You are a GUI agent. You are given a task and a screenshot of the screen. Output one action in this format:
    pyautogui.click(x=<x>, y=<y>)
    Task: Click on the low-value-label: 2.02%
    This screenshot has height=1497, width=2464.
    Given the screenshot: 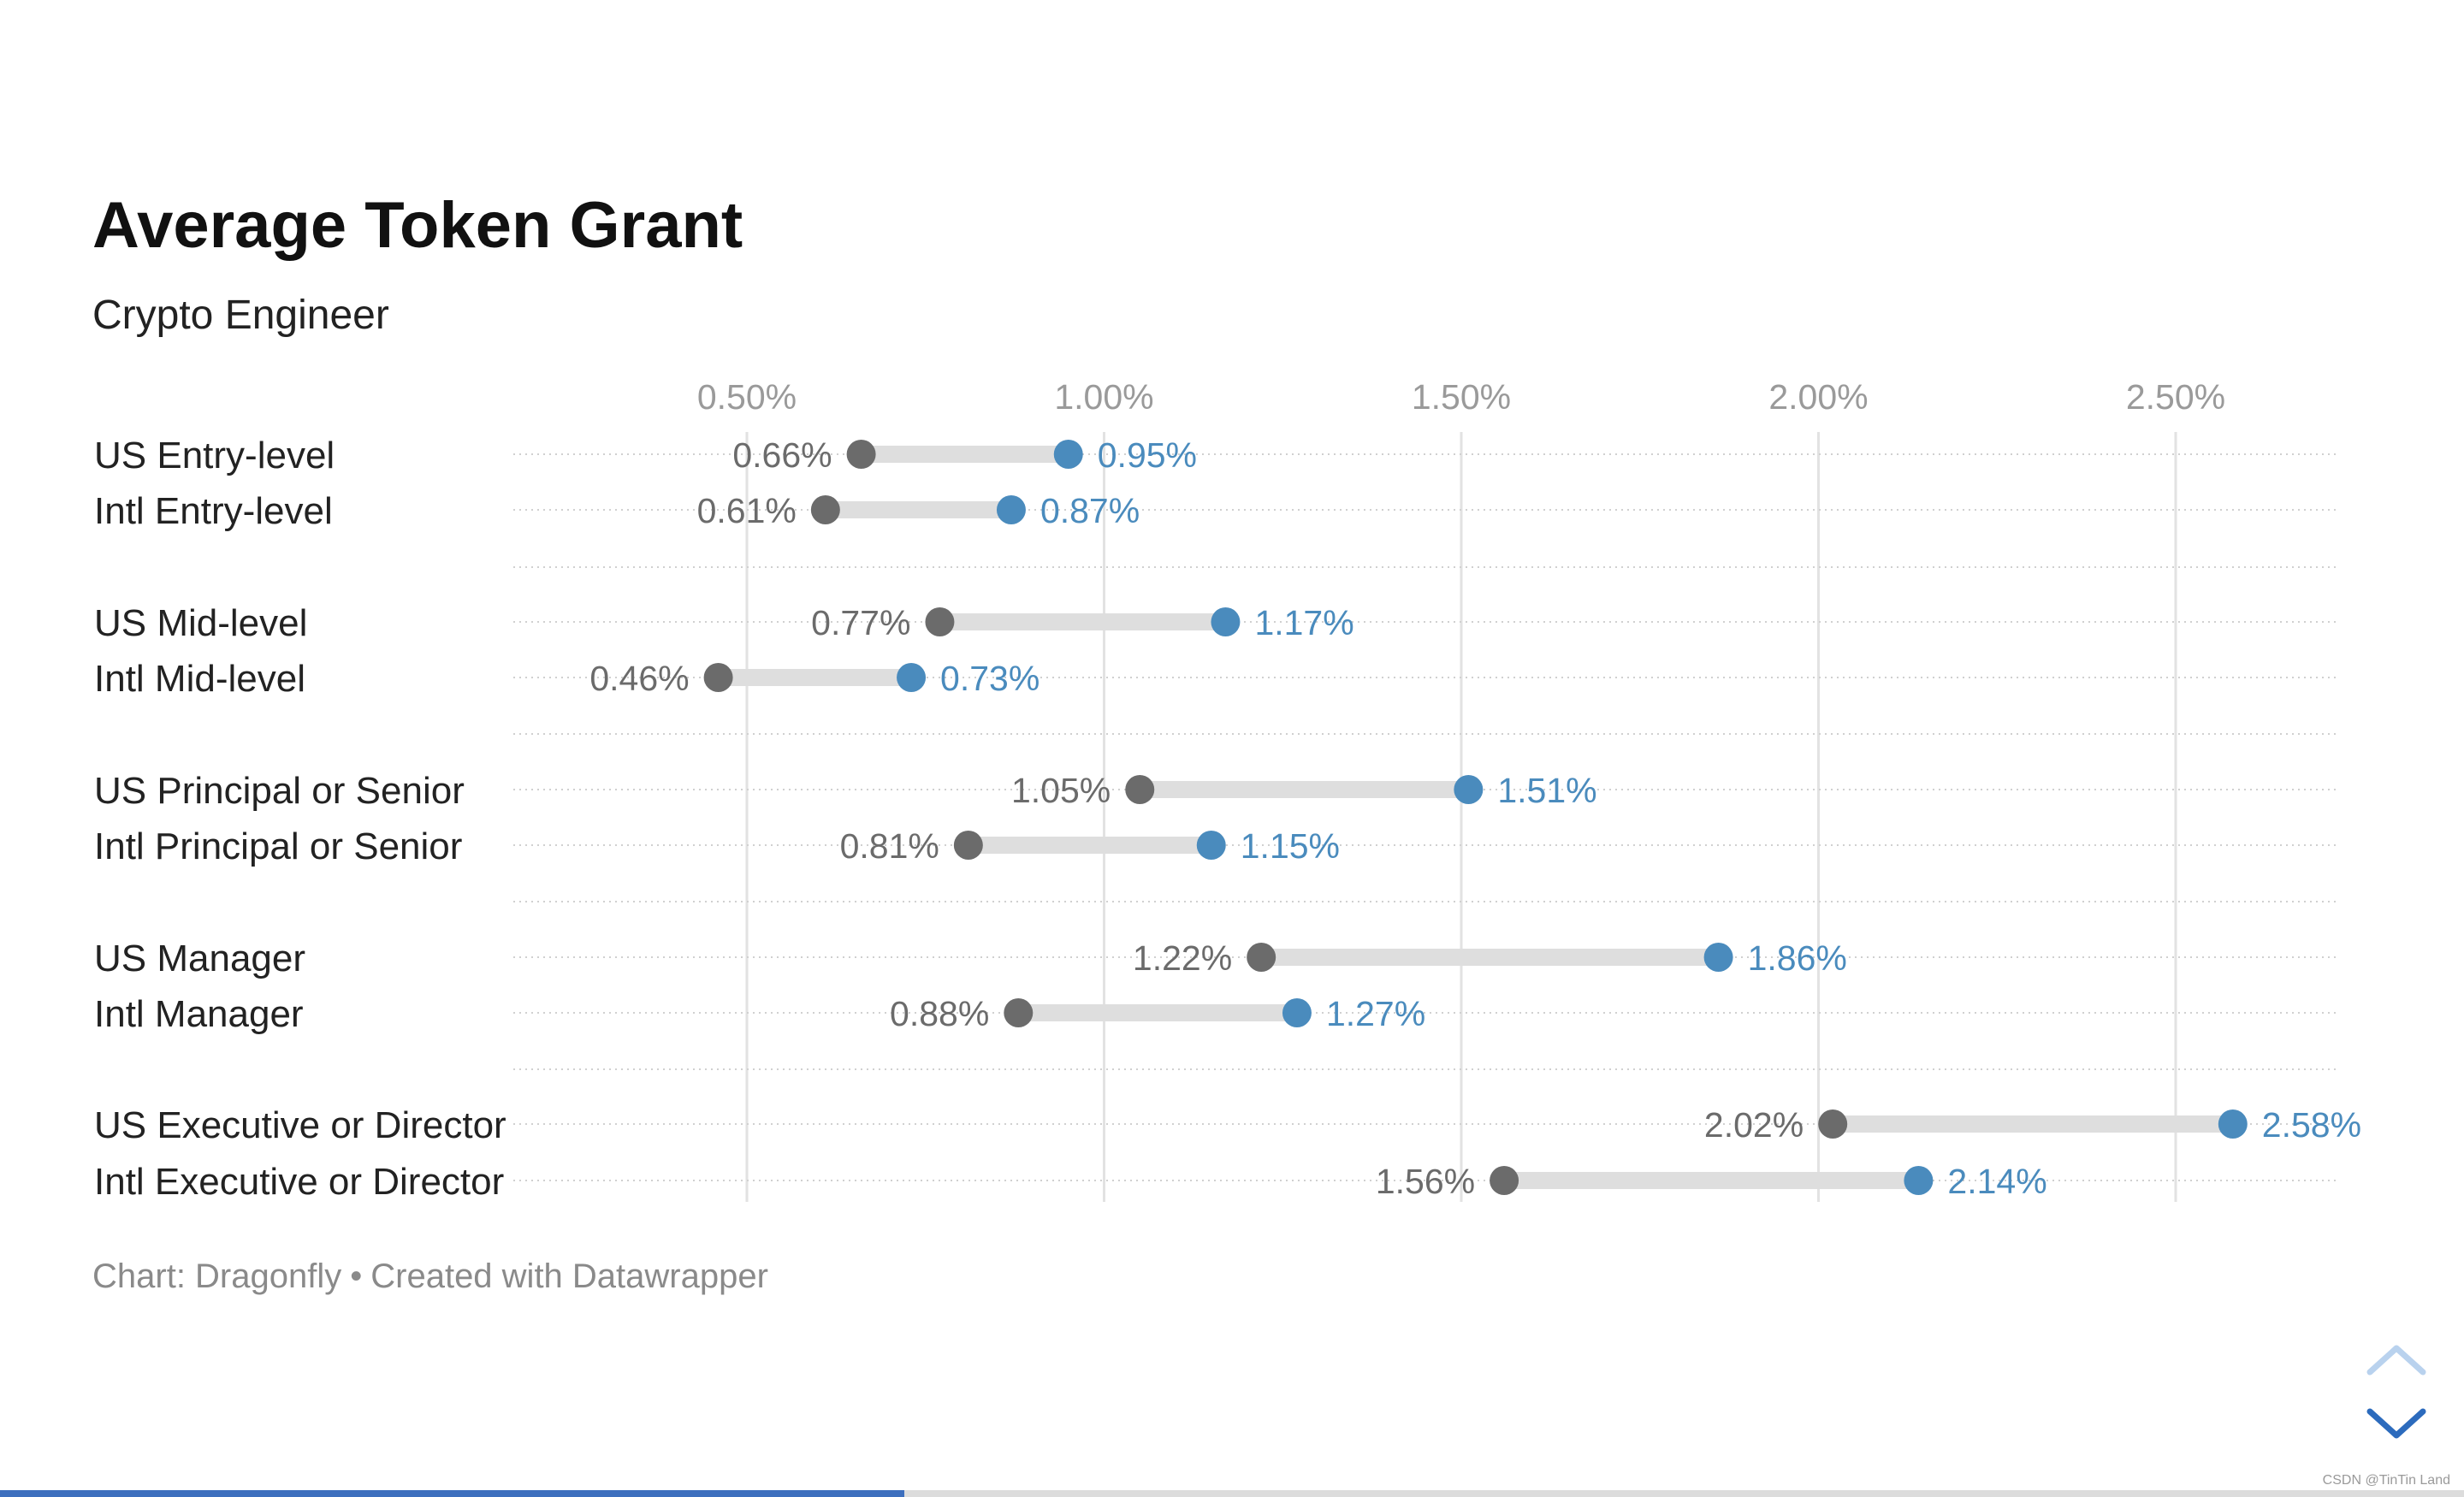 What is the action you would take?
    pyautogui.click(x=1754, y=1125)
    